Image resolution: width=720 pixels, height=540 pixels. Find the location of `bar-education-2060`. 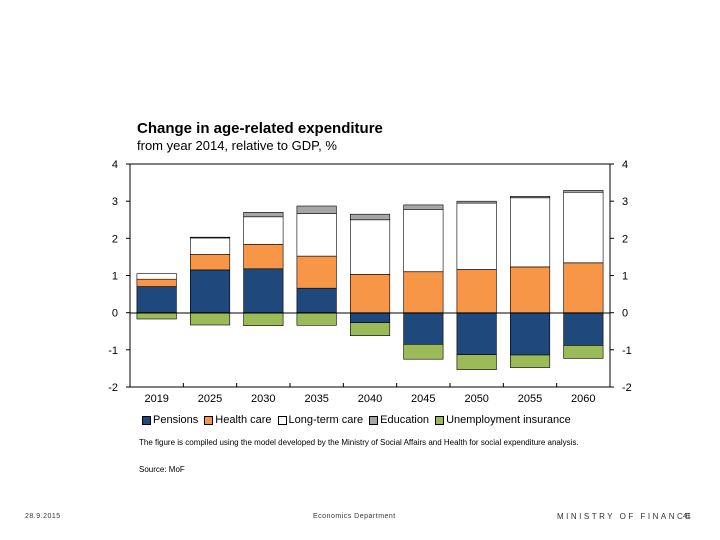

bar-education-2060 is located at coordinates (583, 191).